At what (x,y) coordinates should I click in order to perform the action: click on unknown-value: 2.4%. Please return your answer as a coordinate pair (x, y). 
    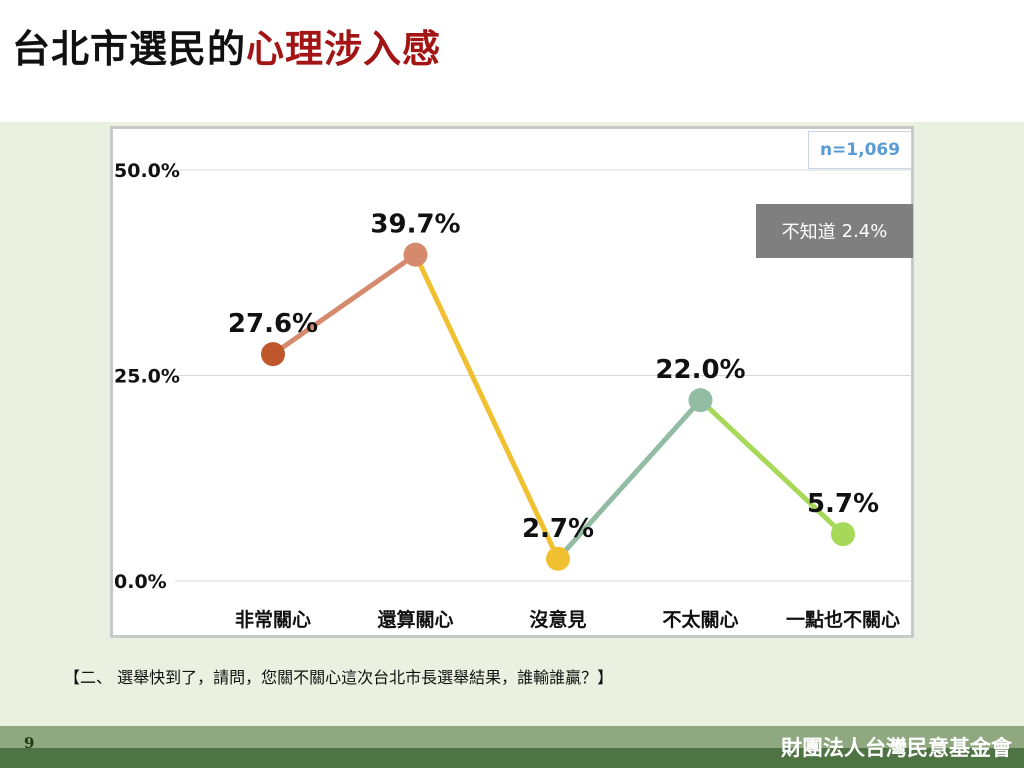
    Looking at the image, I should click on (864, 231).